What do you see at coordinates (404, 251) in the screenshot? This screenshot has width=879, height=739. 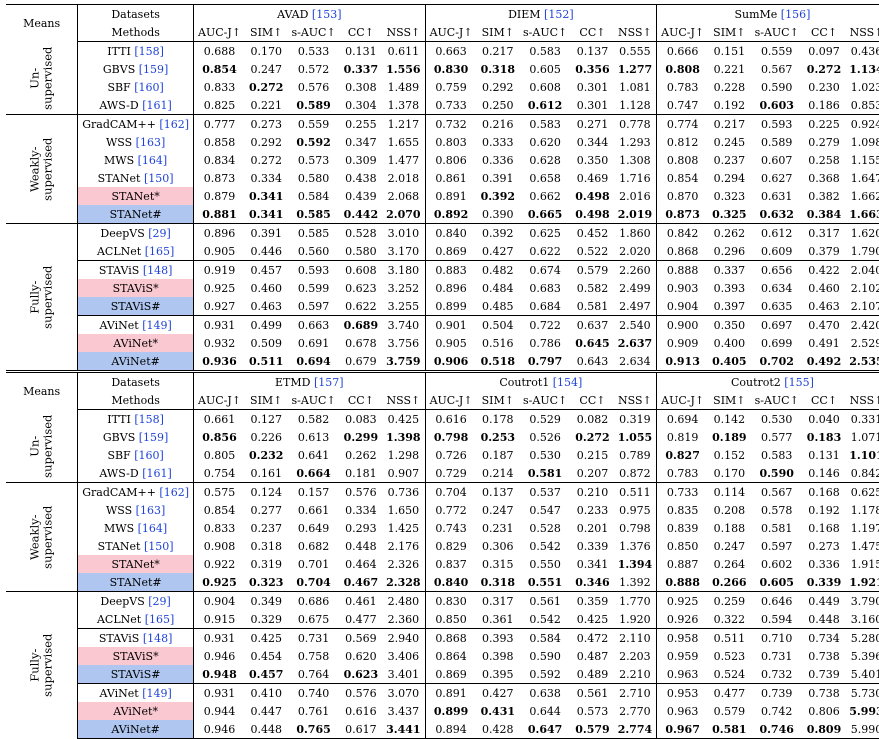 I see `metric-value: 3.170` at bounding box center [404, 251].